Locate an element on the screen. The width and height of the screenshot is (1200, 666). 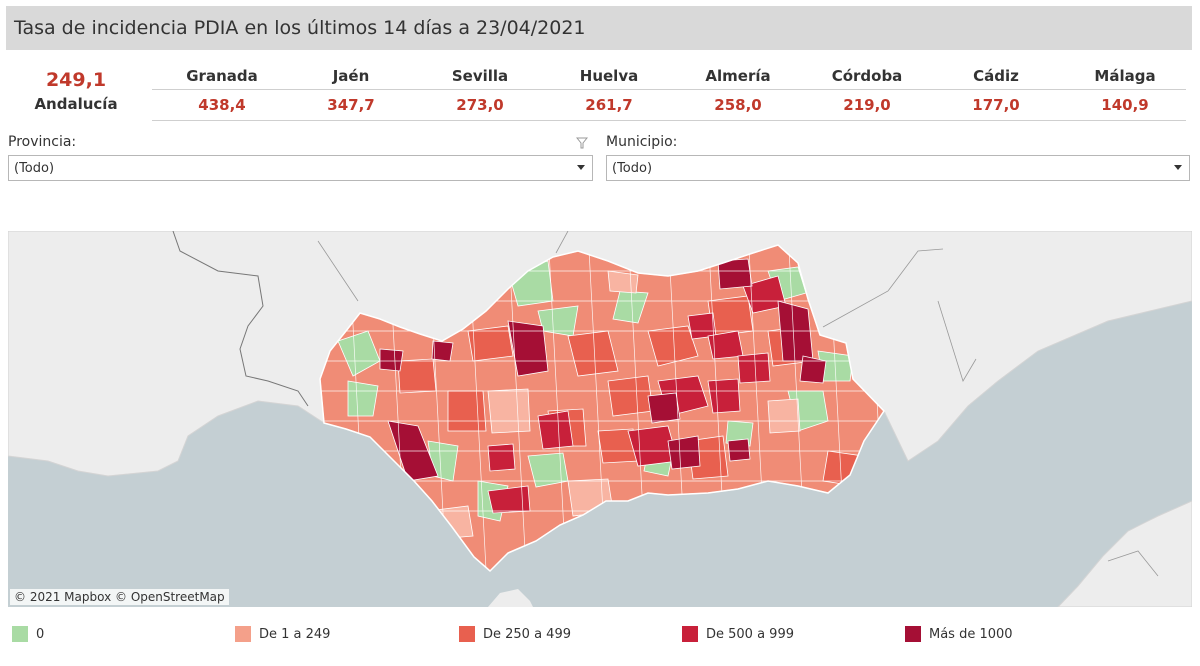
province-value: 273,0 is located at coordinates (480, 105).